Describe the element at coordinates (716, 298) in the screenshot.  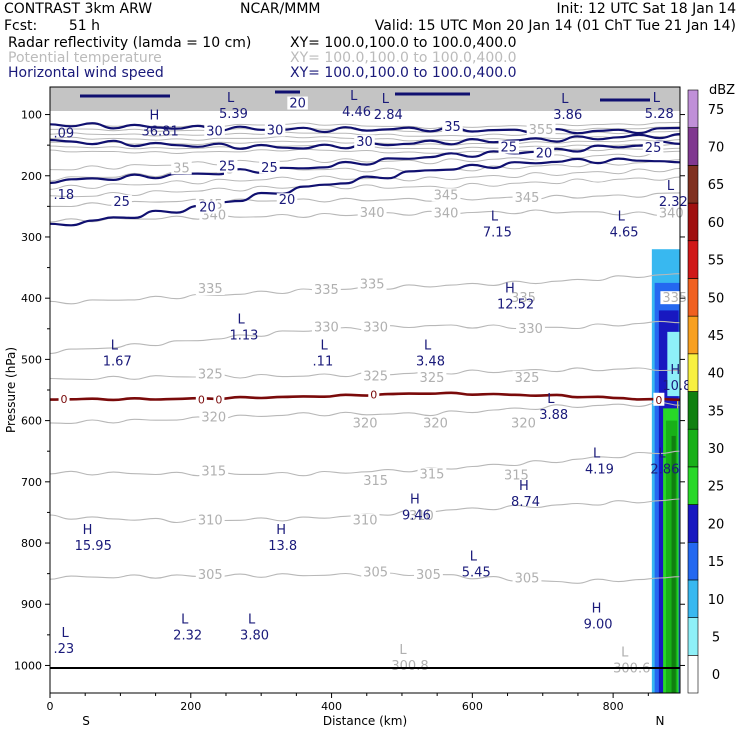
I see `colorbar-level-label: 50` at that location.